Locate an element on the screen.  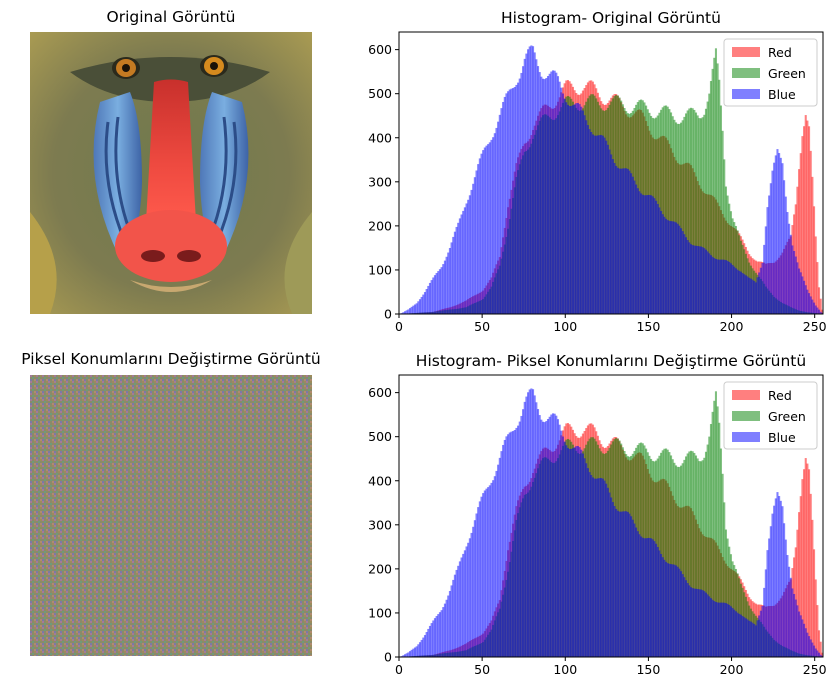
legend: Red Green Blue is located at coordinates (770, 72).